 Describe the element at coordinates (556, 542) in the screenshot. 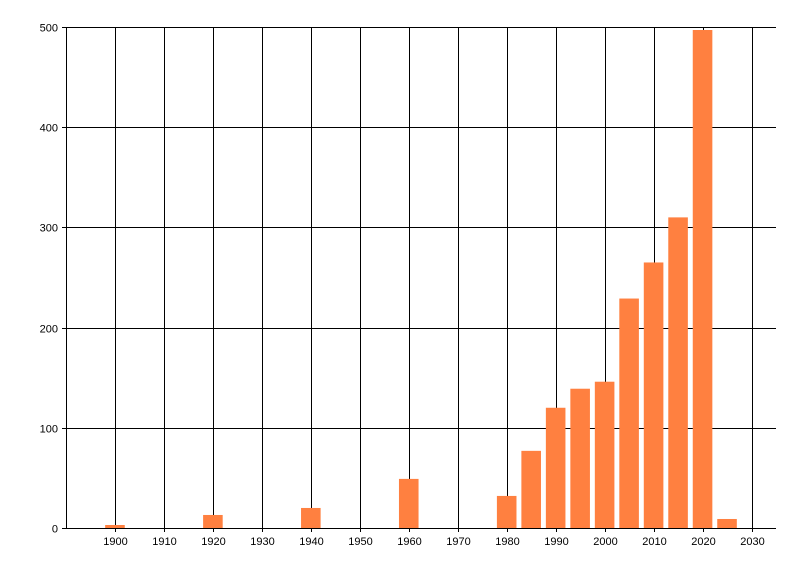

I see `x-tick-label: 1990` at that location.